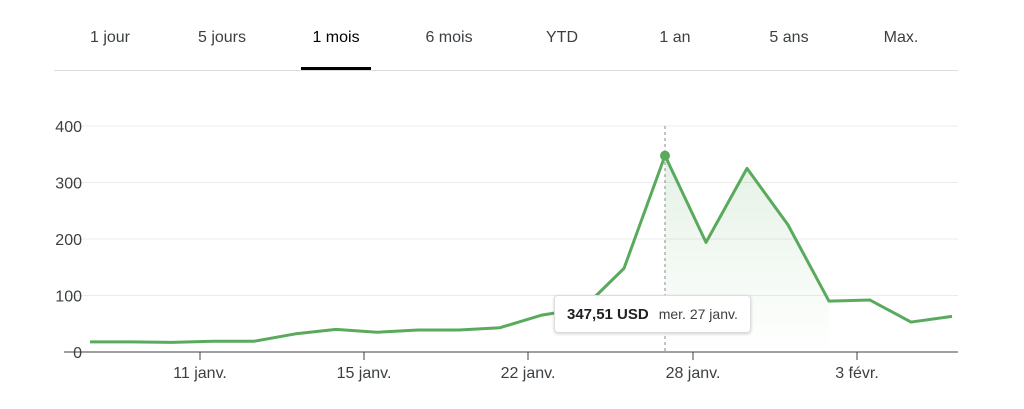 This screenshot has height=409, width=1024. What do you see at coordinates (336, 37) in the screenshot?
I see `tab-label: 1 mois` at bounding box center [336, 37].